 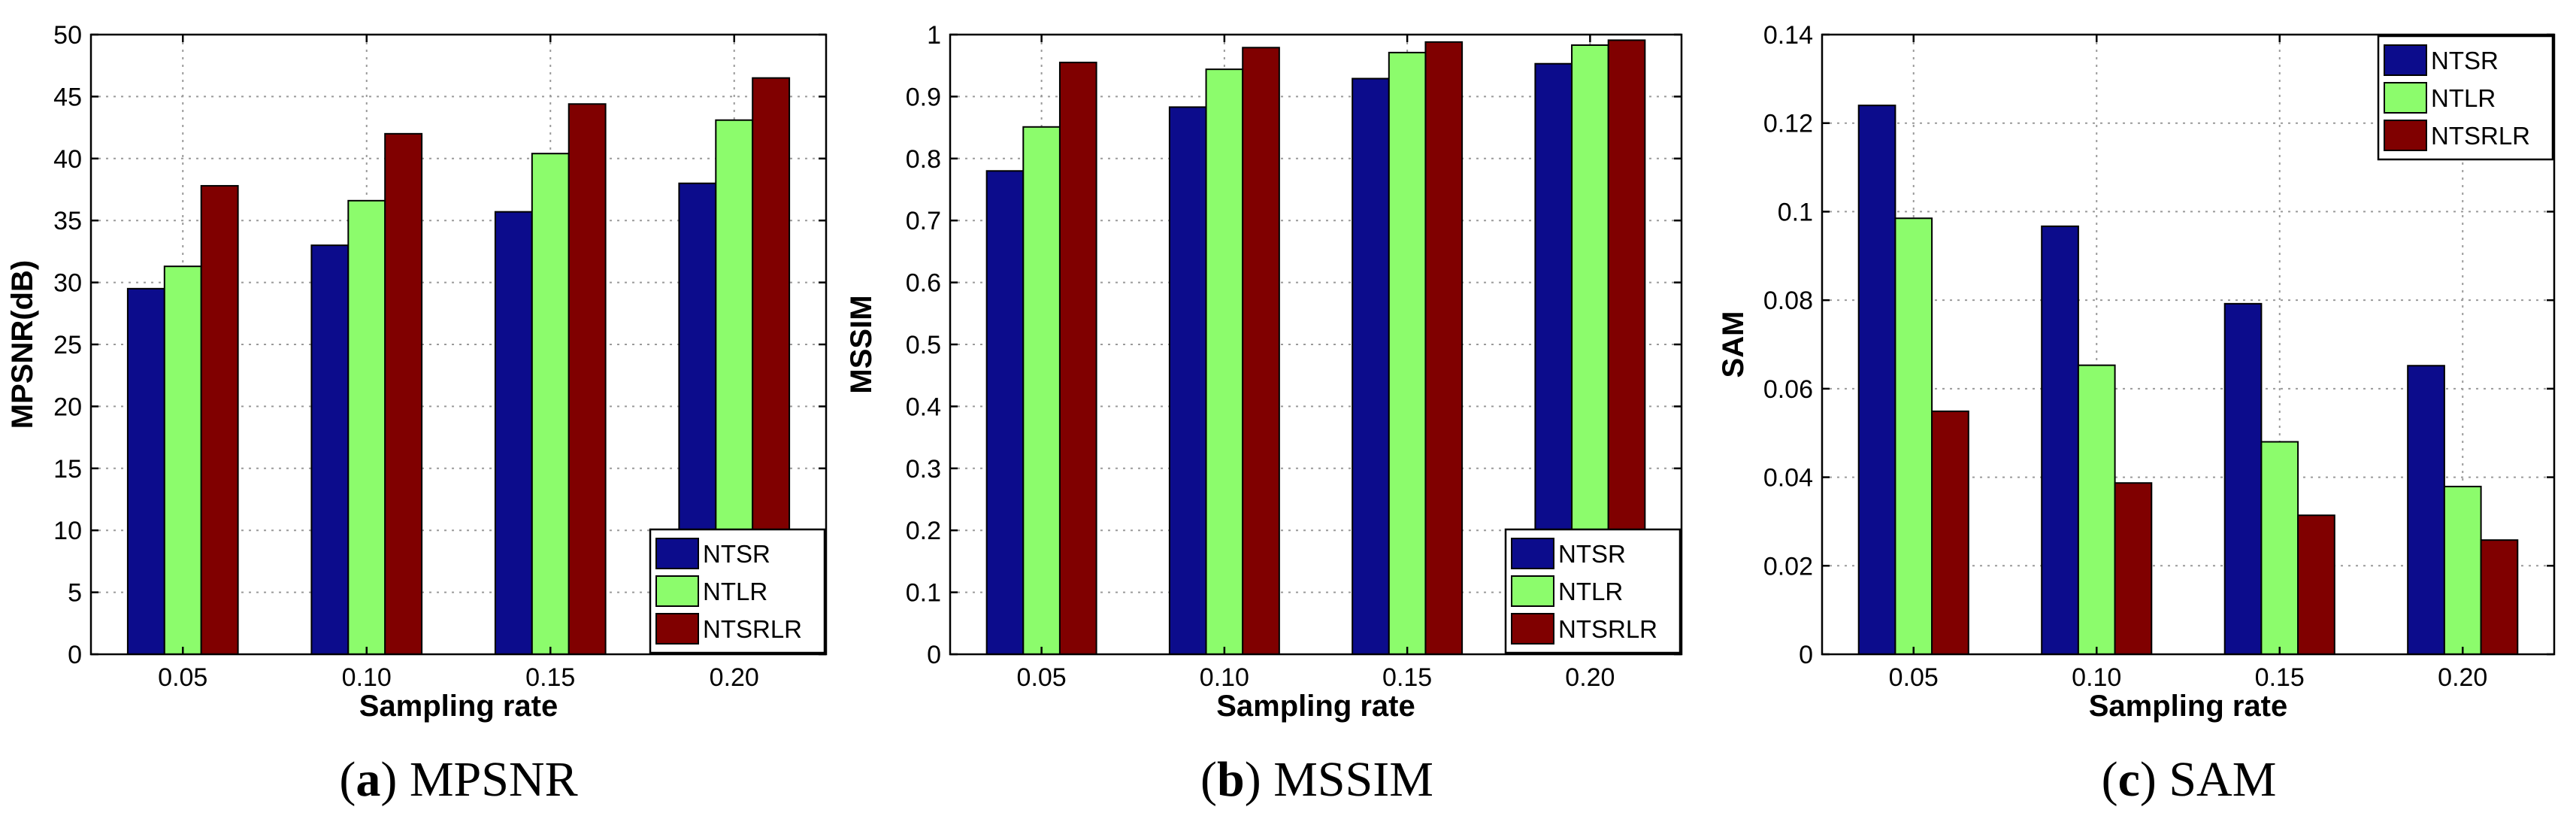 I want to click on caption-text: ) SAM, so click(x=2208, y=779).